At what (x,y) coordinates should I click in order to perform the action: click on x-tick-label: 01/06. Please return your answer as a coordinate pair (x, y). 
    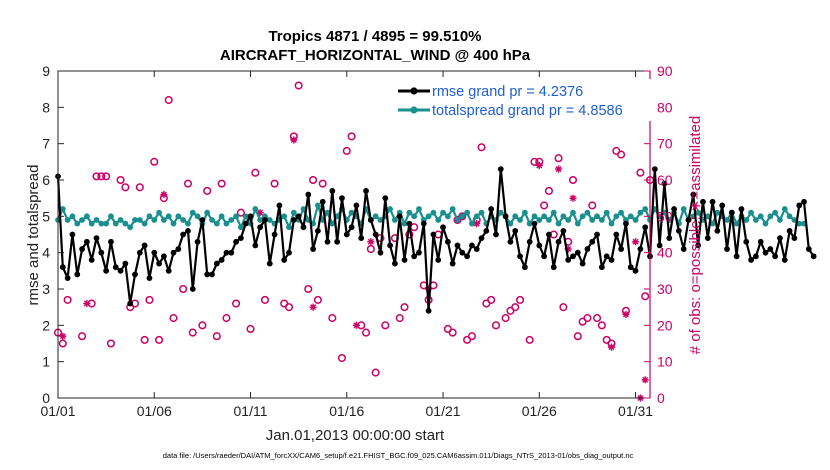
    Looking at the image, I should click on (154, 411).